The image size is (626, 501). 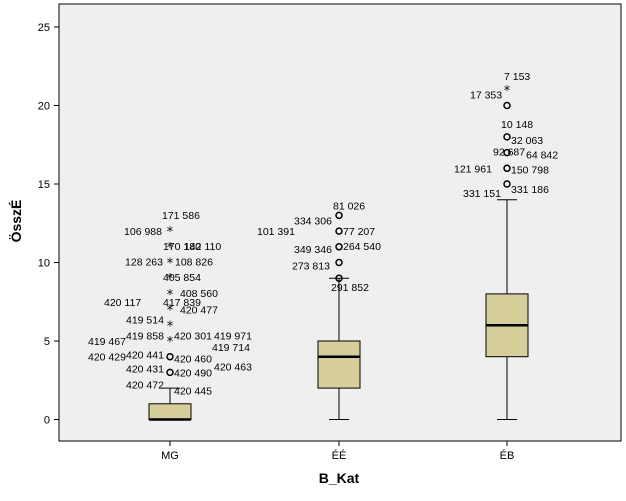 I want to click on outlier-label: 121 961, so click(x=473, y=169).